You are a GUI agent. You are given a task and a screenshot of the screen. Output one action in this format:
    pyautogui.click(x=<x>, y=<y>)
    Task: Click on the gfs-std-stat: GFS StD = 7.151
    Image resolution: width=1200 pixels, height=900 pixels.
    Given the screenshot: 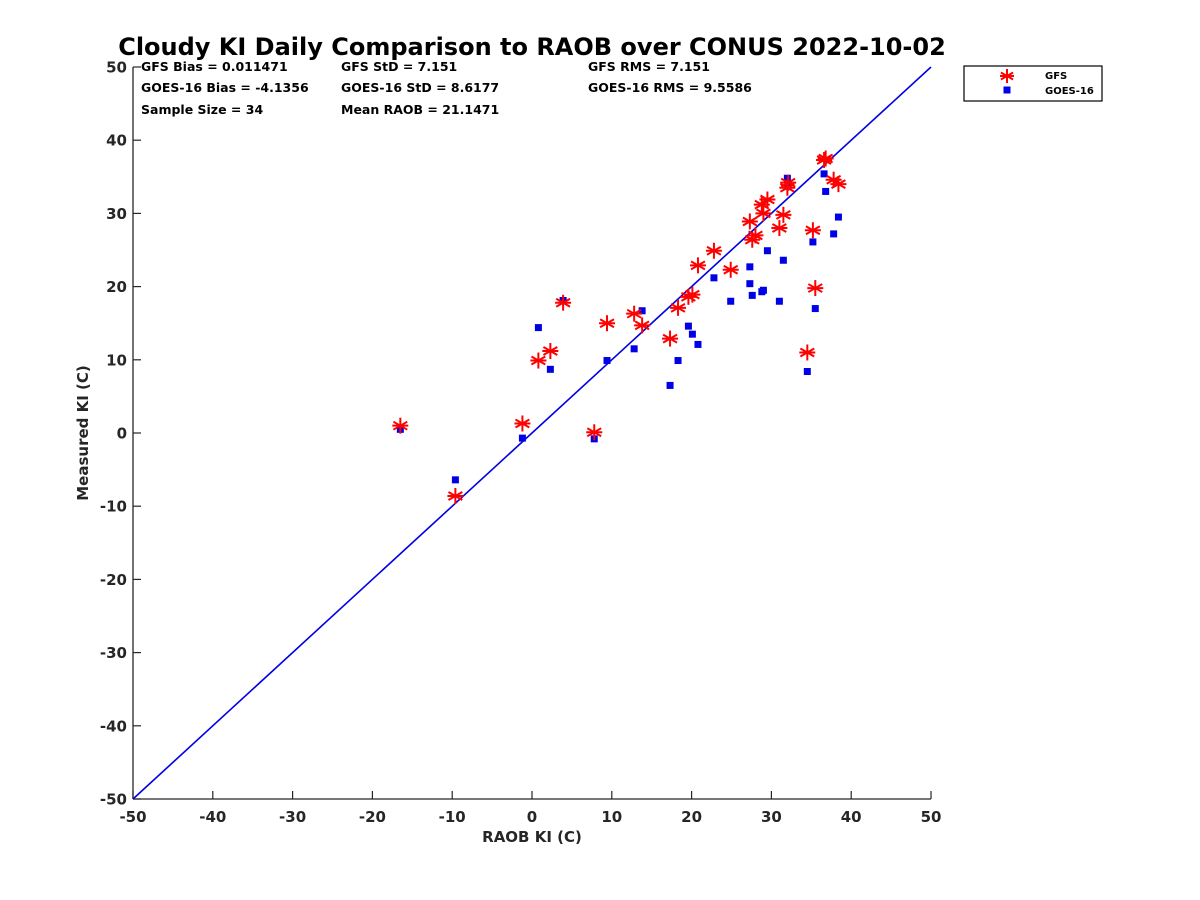 What is the action you would take?
    pyautogui.click(x=399, y=66)
    